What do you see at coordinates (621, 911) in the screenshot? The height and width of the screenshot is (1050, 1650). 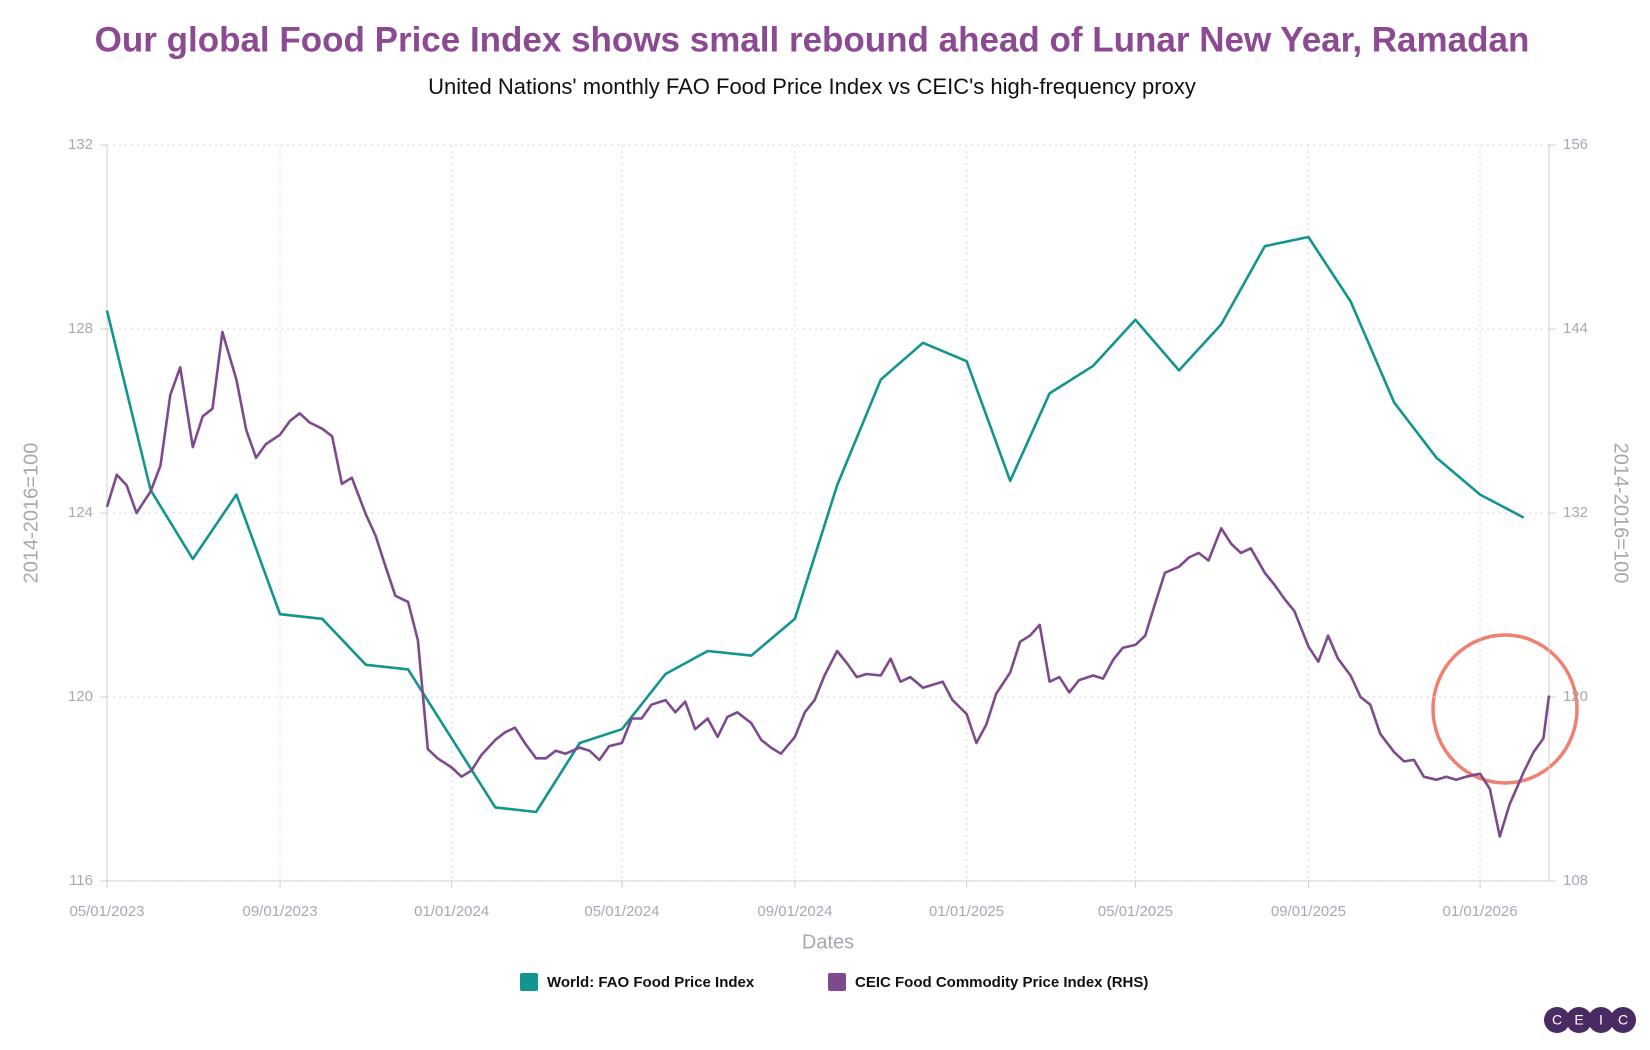 I see `x-tick-label: 05/01/2024` at bounding box center [621, 911].